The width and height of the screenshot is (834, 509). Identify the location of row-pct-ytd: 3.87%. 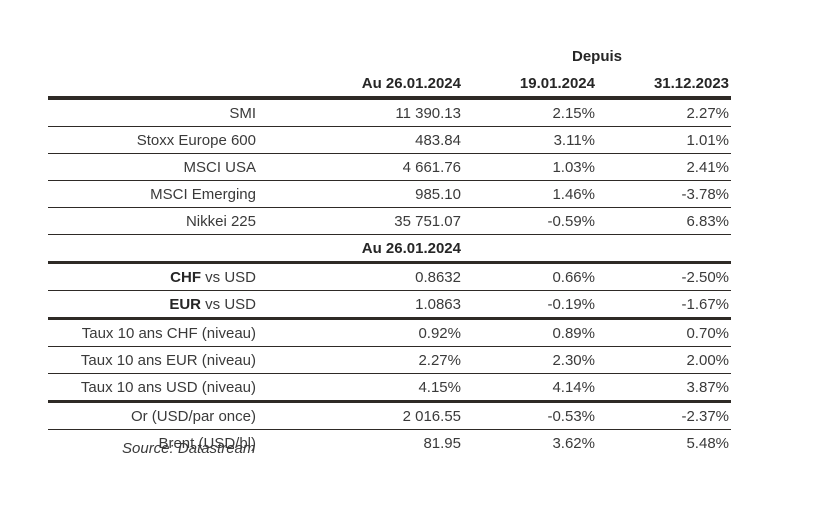
(664, 388).